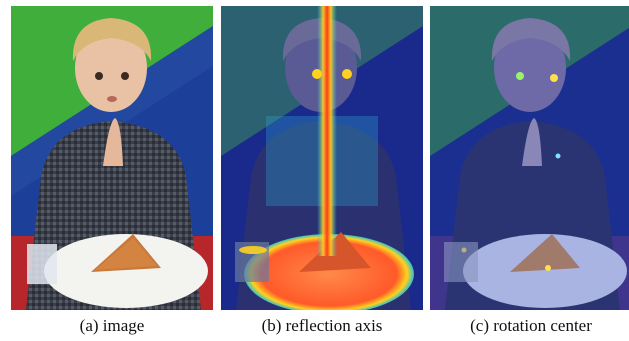 This screenshot has height=341, width=629. Describe the element at coordinates (327, 131) in the screenshot. I see `reflection-axis-line` at that location.